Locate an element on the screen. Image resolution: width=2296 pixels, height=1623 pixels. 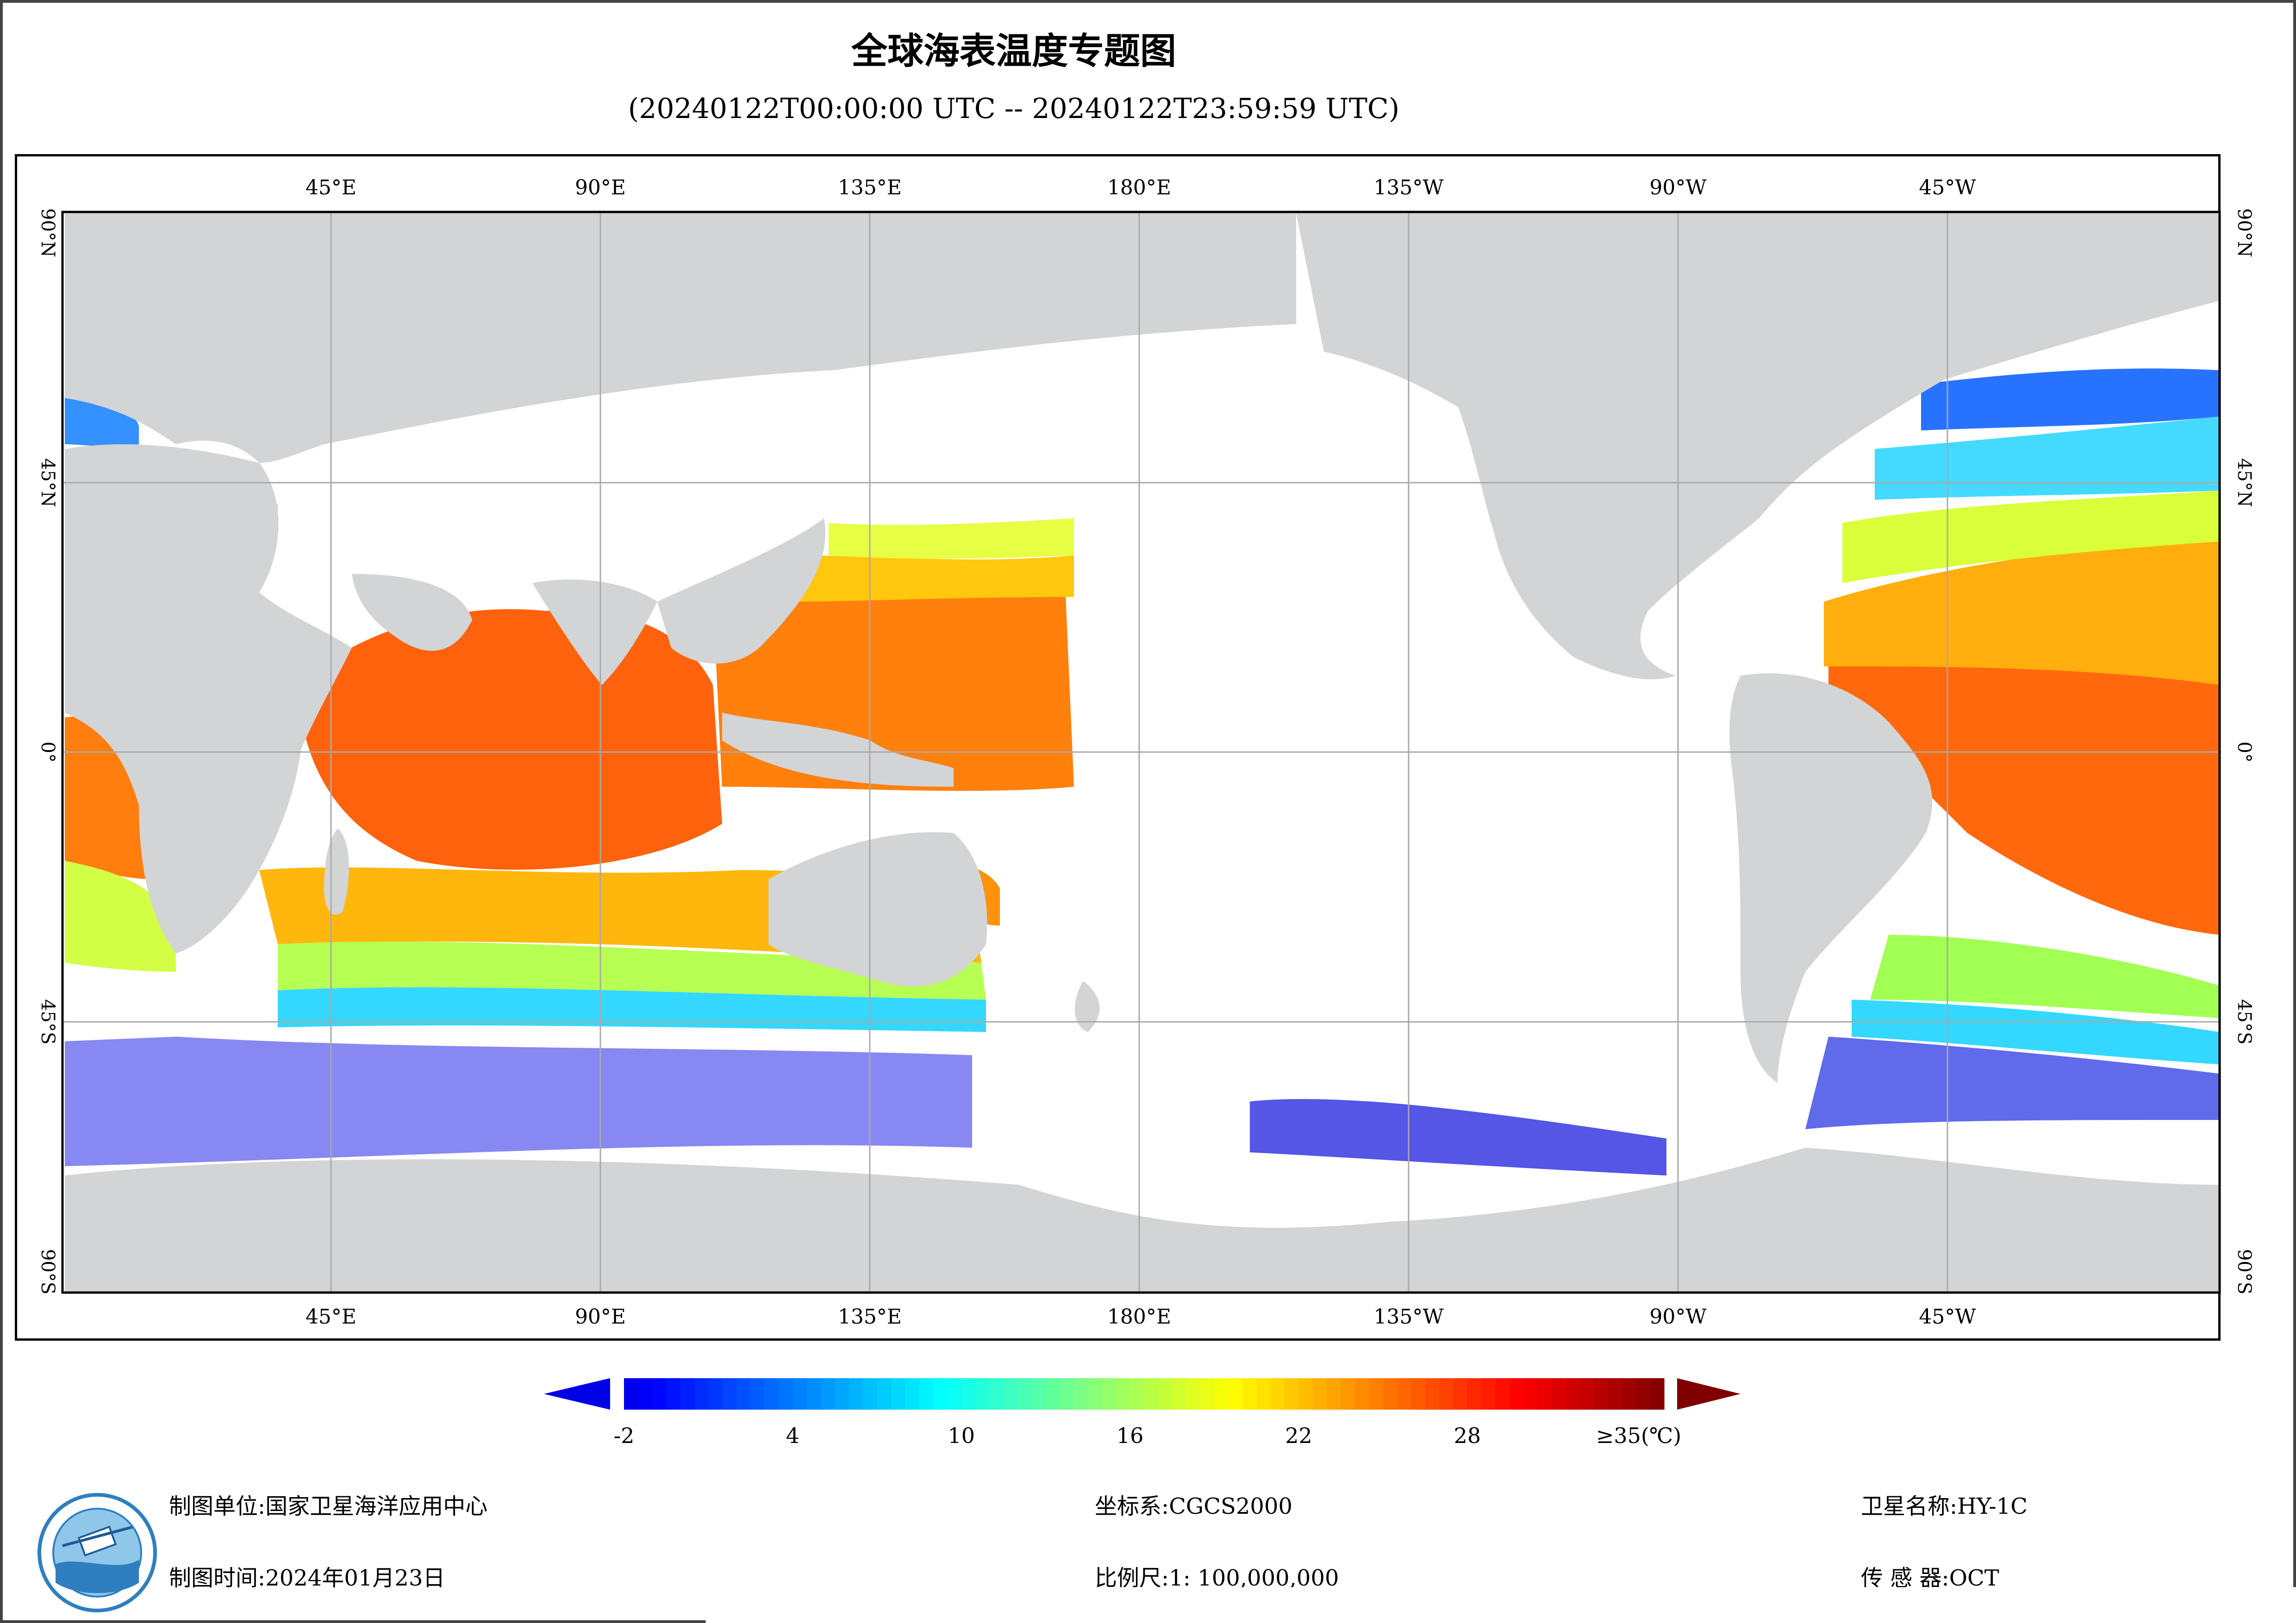
crs-label: 坐标系: is located at coordinates (1132, 1506).